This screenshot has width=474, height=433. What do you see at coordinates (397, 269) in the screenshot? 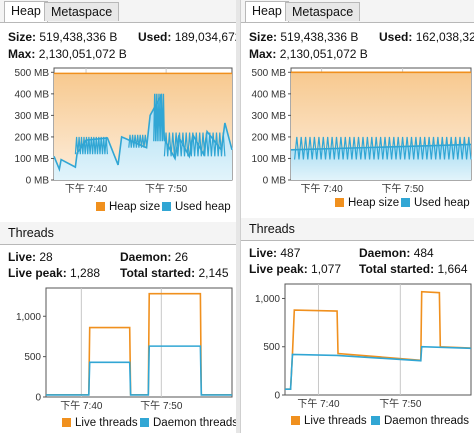
I see `total-label: Total started:` at bounding box center [397, 269].